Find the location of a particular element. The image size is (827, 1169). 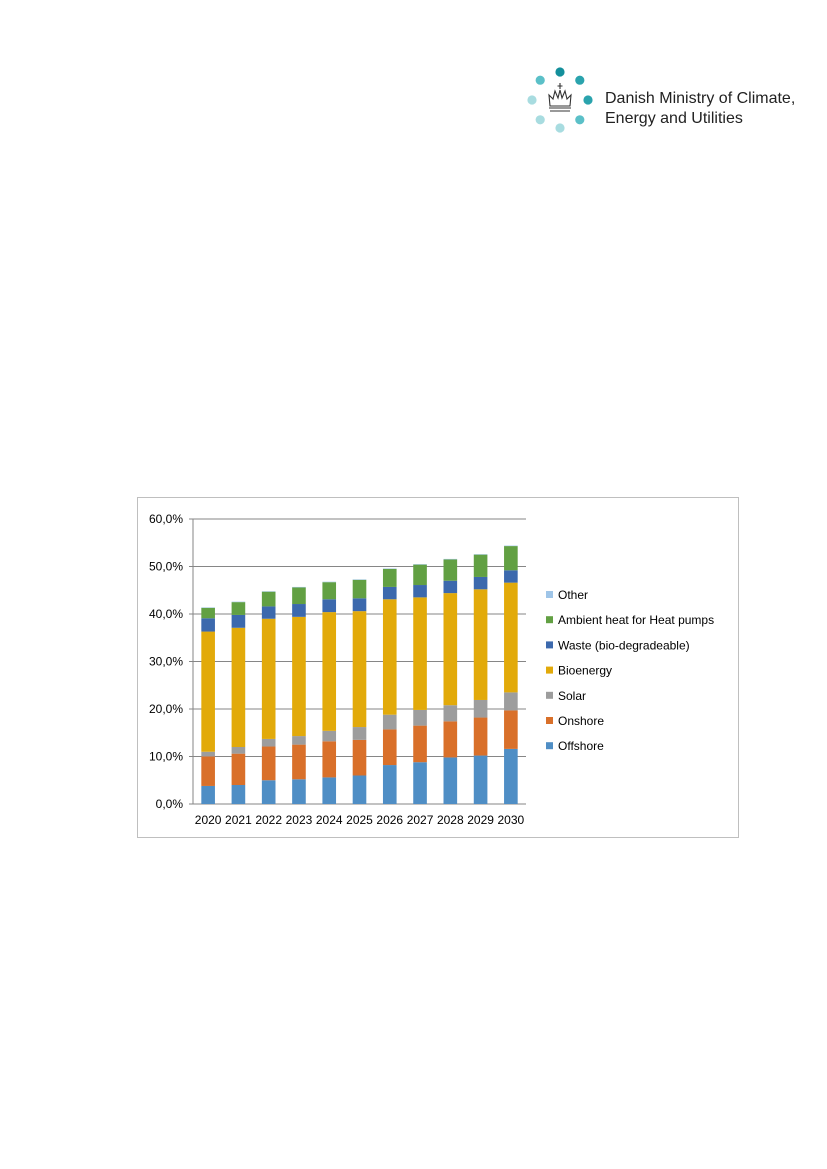

royal-crown-icon is located at coordinates (560, 97).